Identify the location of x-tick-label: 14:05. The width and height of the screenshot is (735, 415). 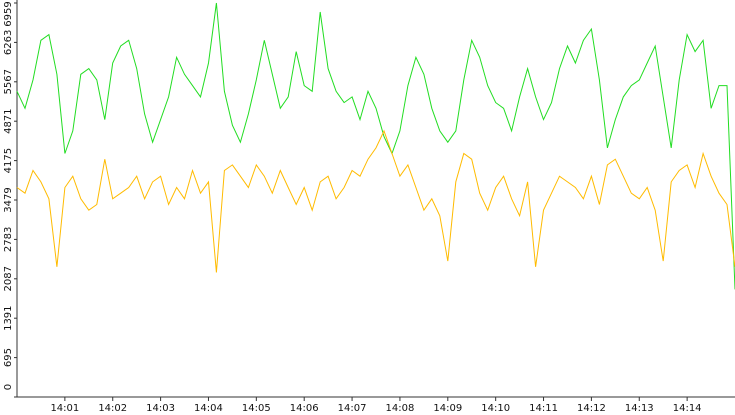
(256, 408).